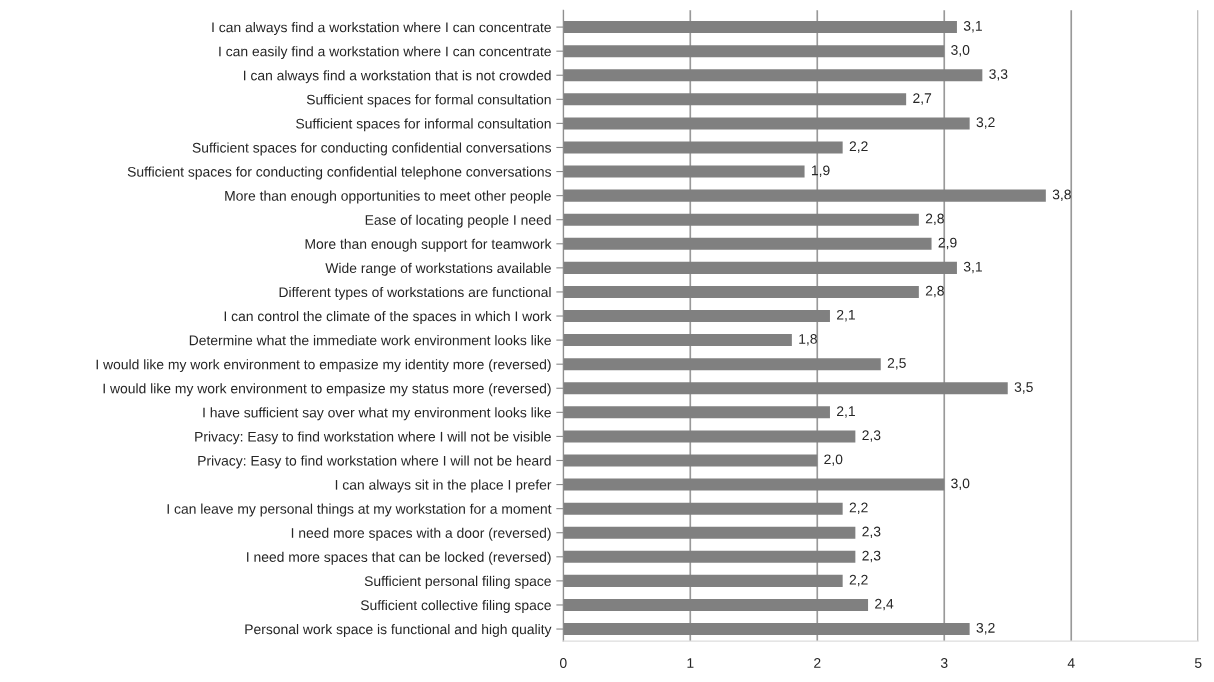 Image resolution: width=1214 pixels, height=682 pixels. I want to click on y-tick-label: Sufficient spaces for formal consultation, so click(428, 101).